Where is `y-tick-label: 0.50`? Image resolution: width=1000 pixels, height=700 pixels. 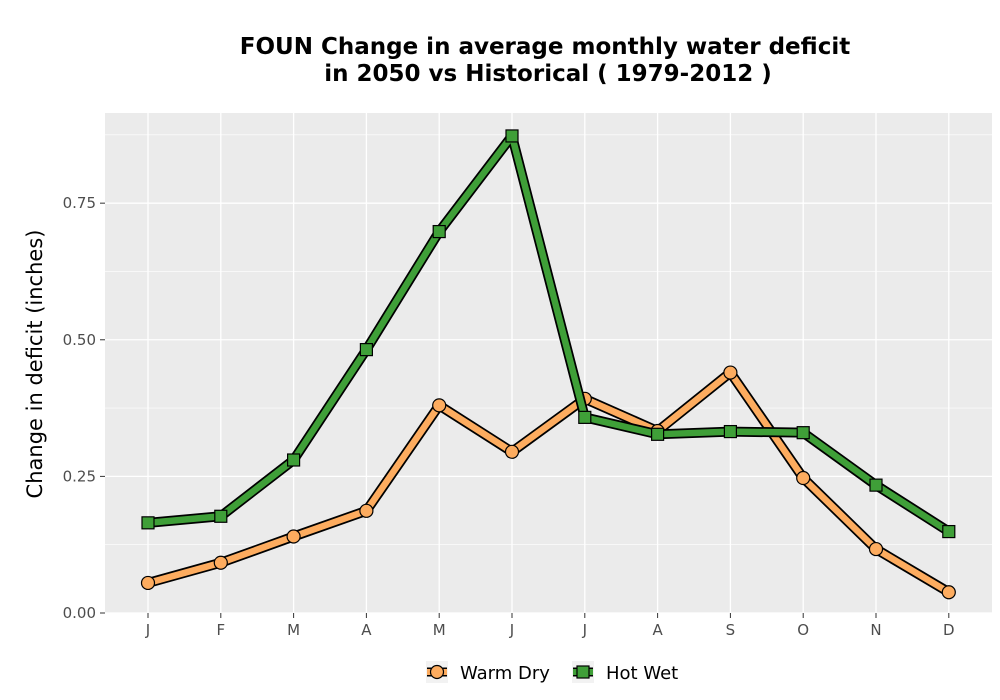
y-tick-label: 0.50 is located at coordinates (79, 340).